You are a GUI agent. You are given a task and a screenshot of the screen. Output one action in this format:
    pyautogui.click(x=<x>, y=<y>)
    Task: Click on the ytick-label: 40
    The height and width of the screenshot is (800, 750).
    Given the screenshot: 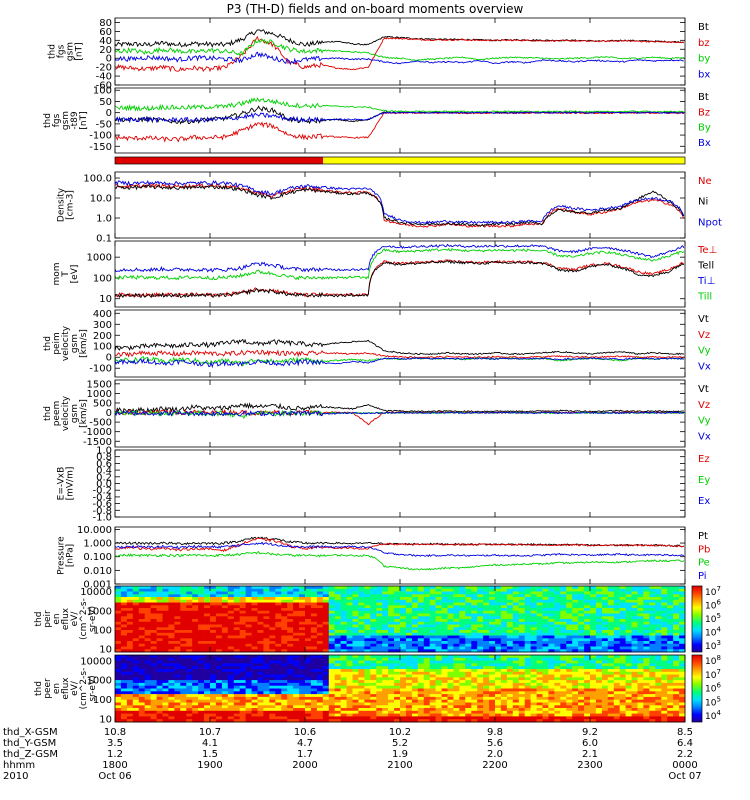 What is the action you would take?
    pyautogui.click(x=105, y=41)
    